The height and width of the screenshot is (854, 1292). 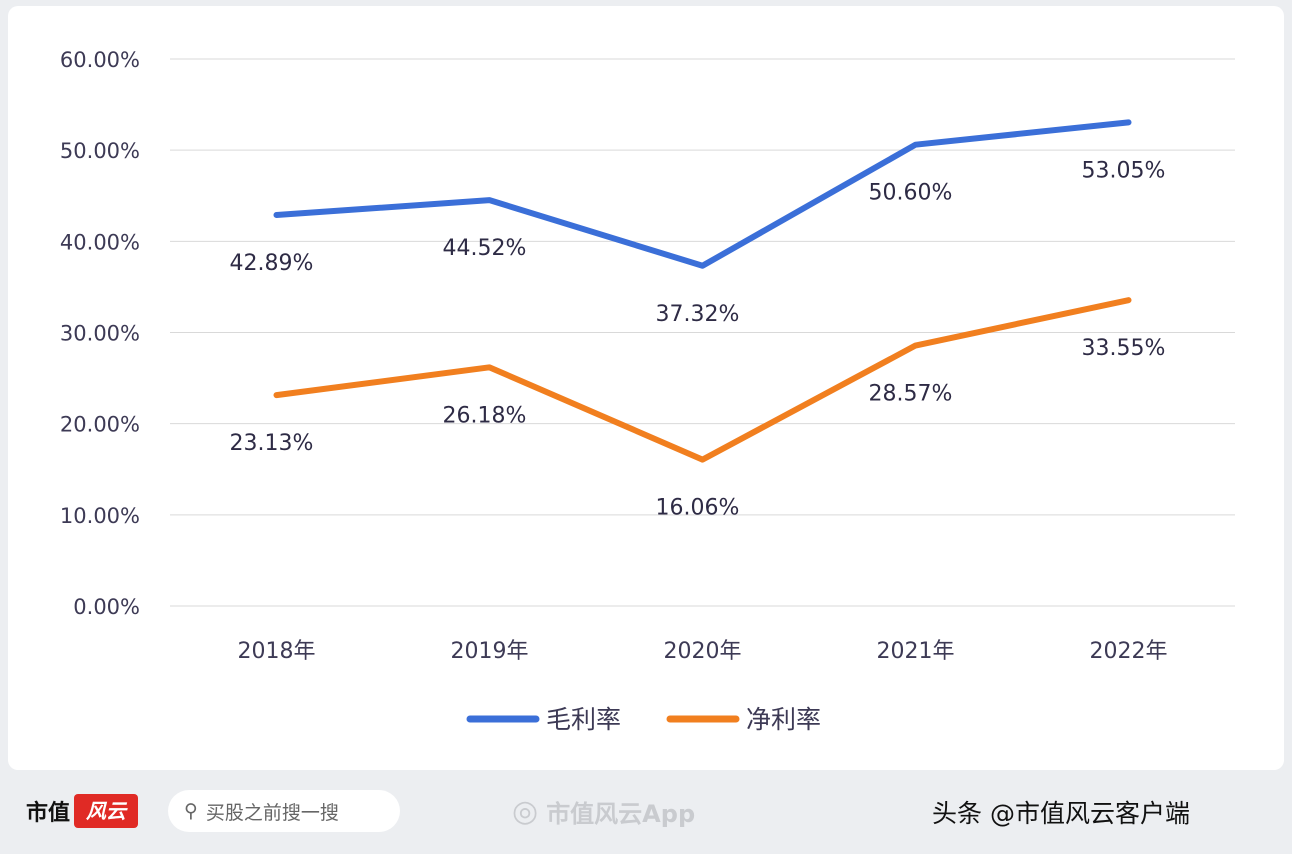 I want to click on y-tick-label: 60.00%, so click(x=100, y=60).